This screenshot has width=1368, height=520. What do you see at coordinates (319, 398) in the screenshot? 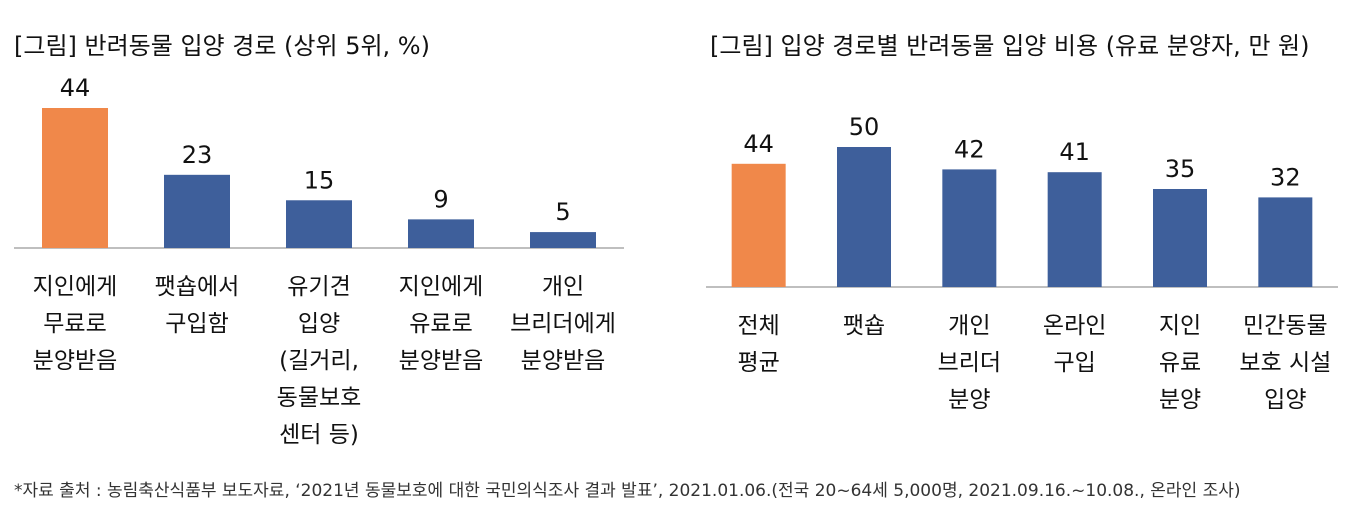
I see `category-label-3-line-4: 동물보호` at bounding box center [319, 398].